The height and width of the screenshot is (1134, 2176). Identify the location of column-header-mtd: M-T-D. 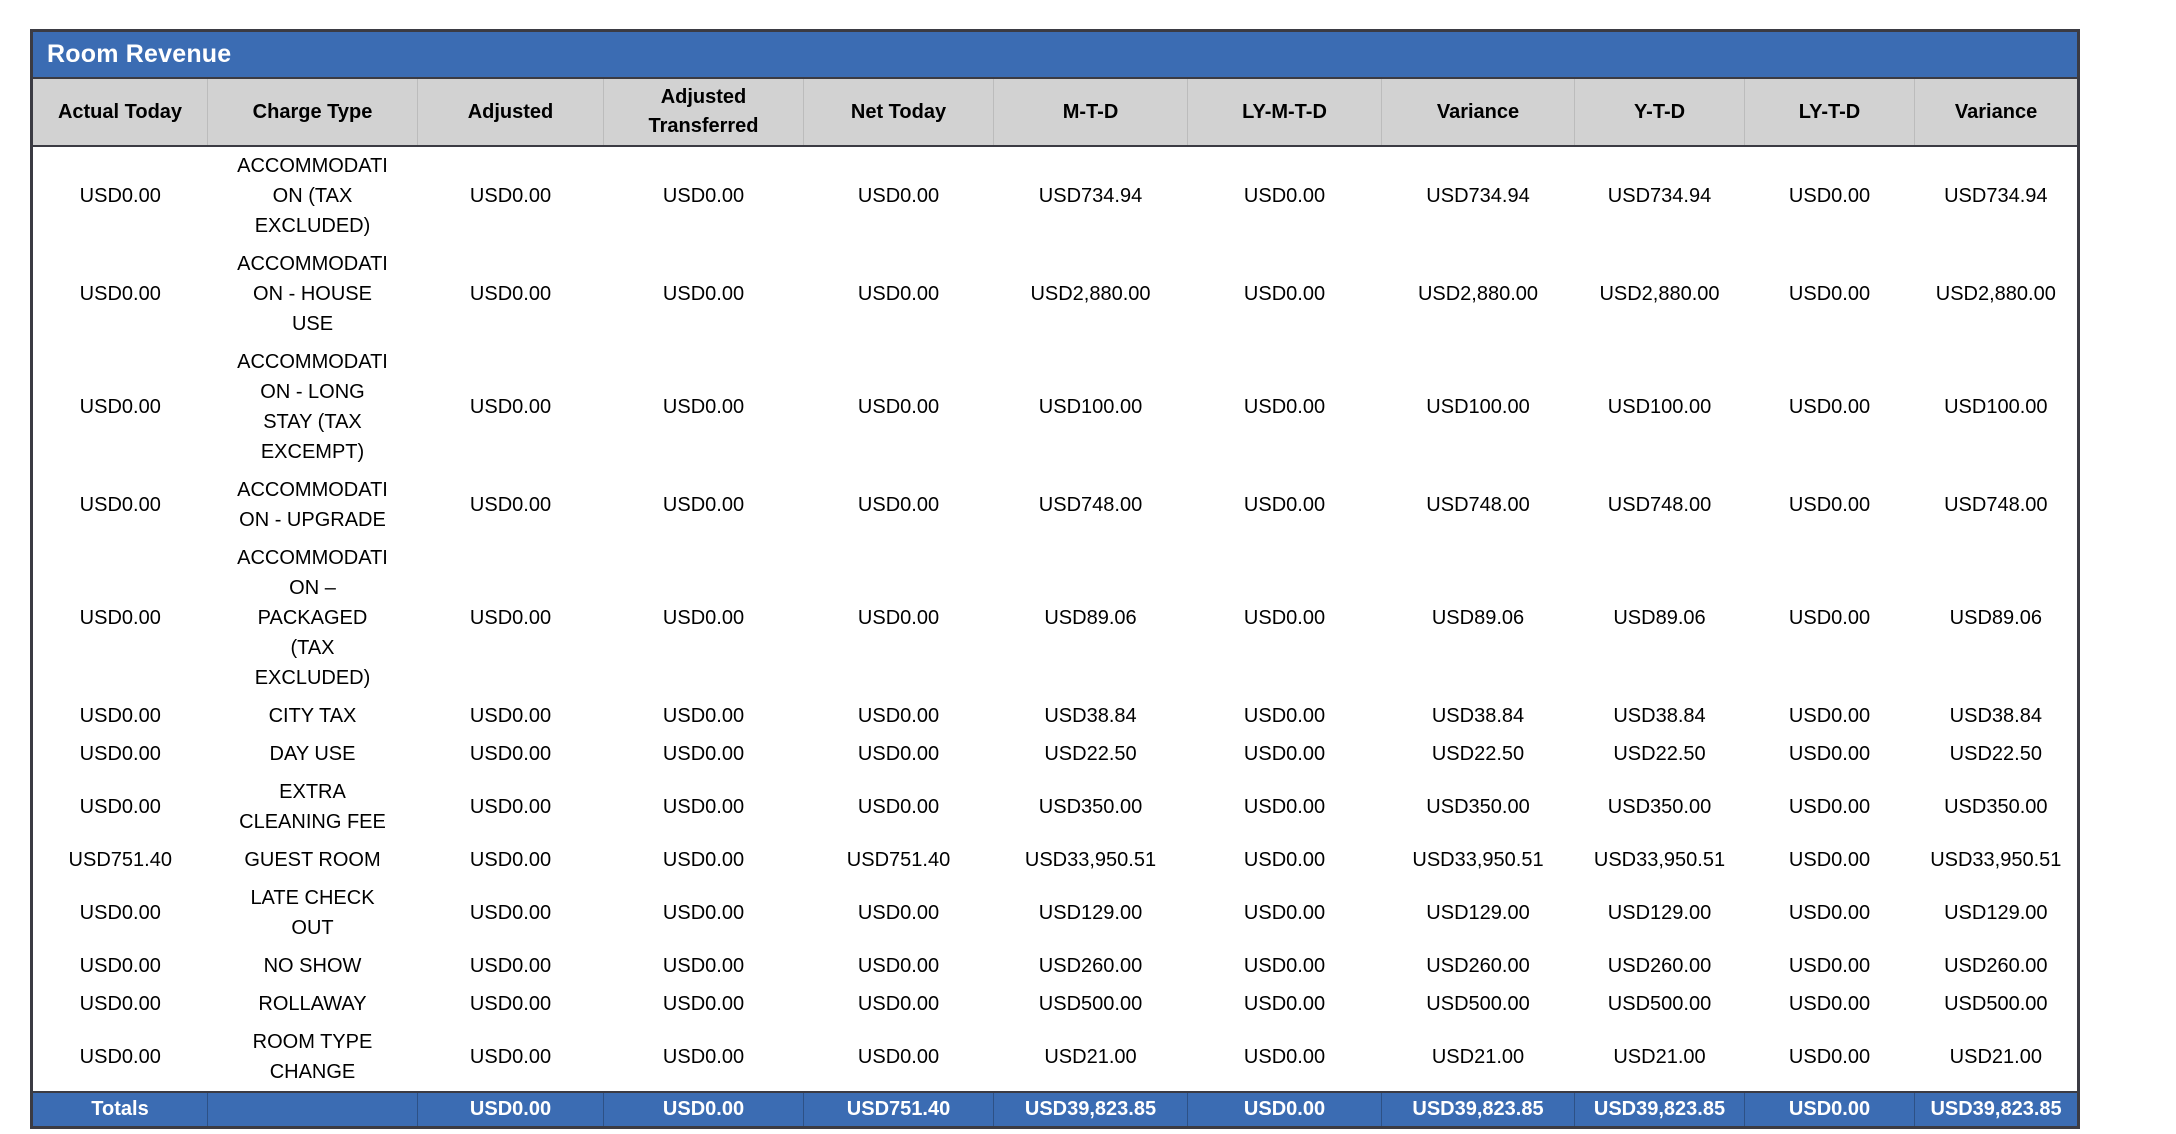
(1090, 112).